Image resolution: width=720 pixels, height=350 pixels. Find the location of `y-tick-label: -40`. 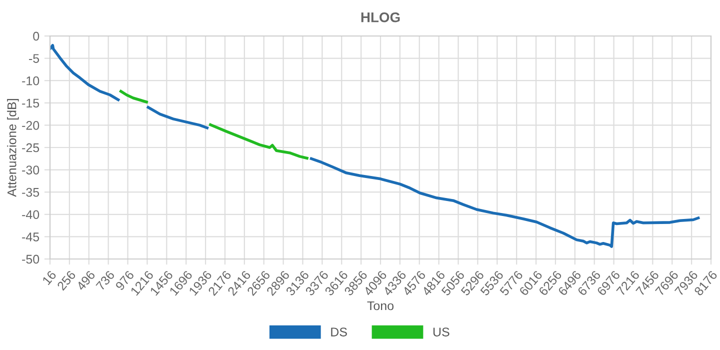

y-tick-label: -40 is located at coordinates (31, 215).